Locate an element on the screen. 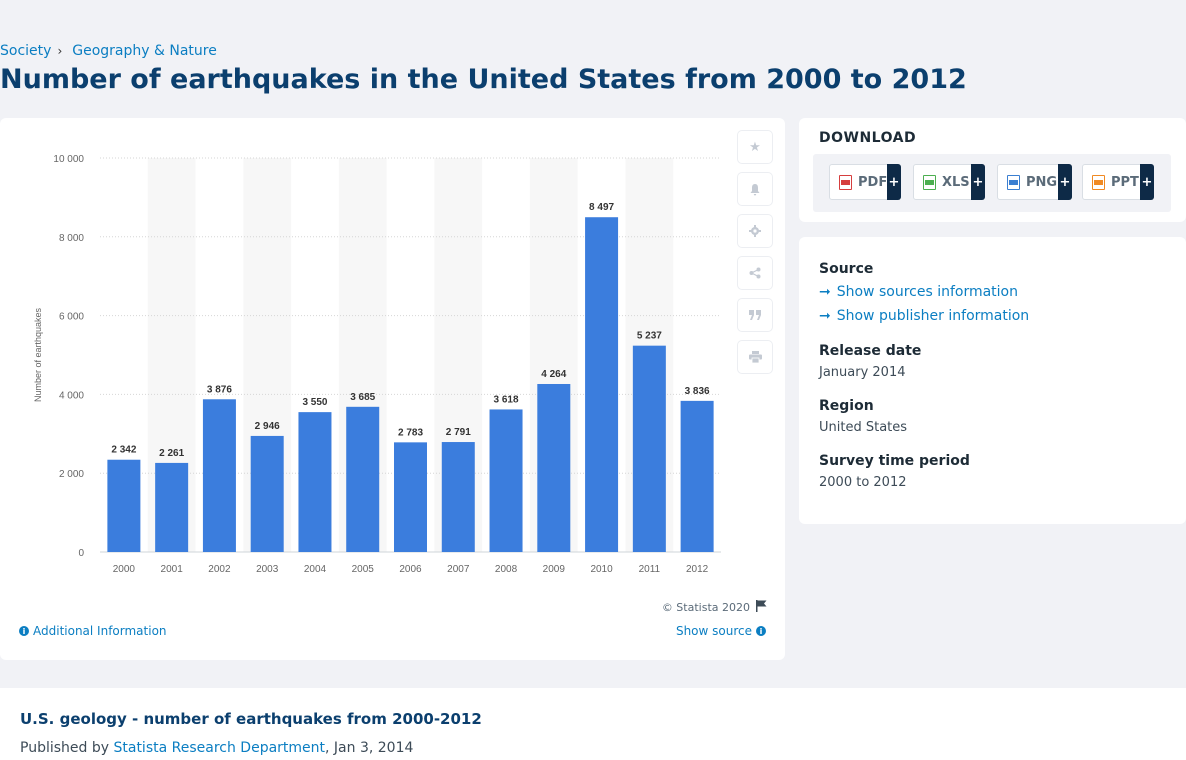  publish-date: , Jan 3, 2014 is located at coordinates (369, 748).